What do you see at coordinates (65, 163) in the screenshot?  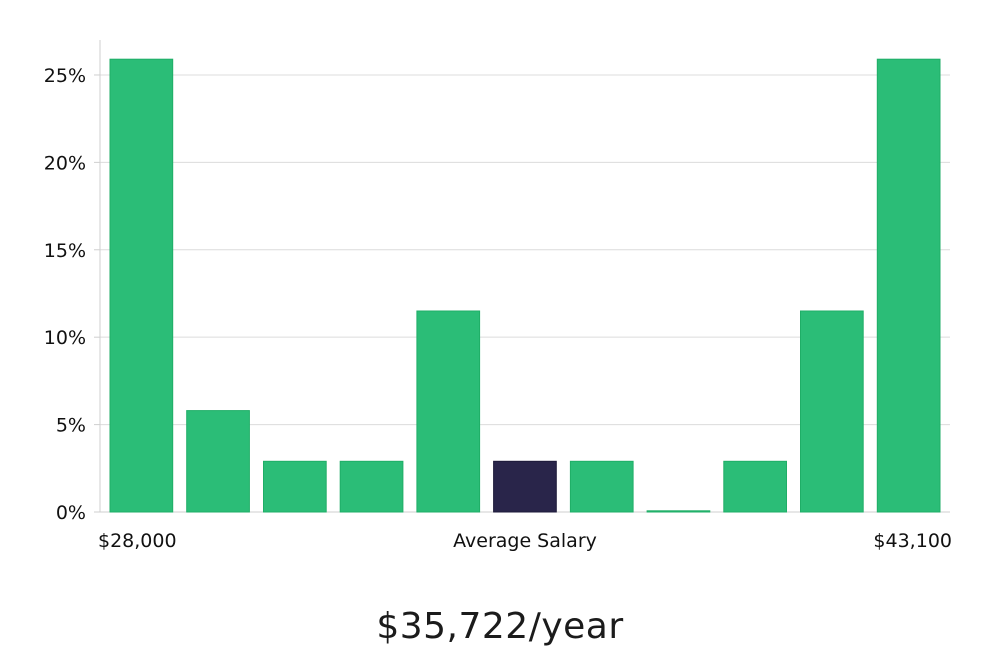 I see `y-tick-label: 20%` at bounding box center [65, 163].